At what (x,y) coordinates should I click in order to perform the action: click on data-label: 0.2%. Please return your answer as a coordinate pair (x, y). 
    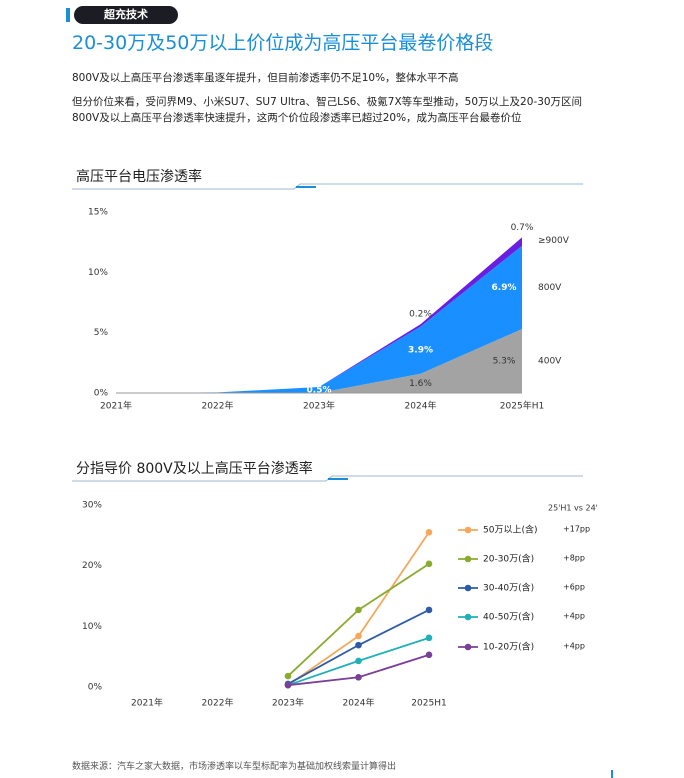
    Looking at the image, I should click on (420, 315).